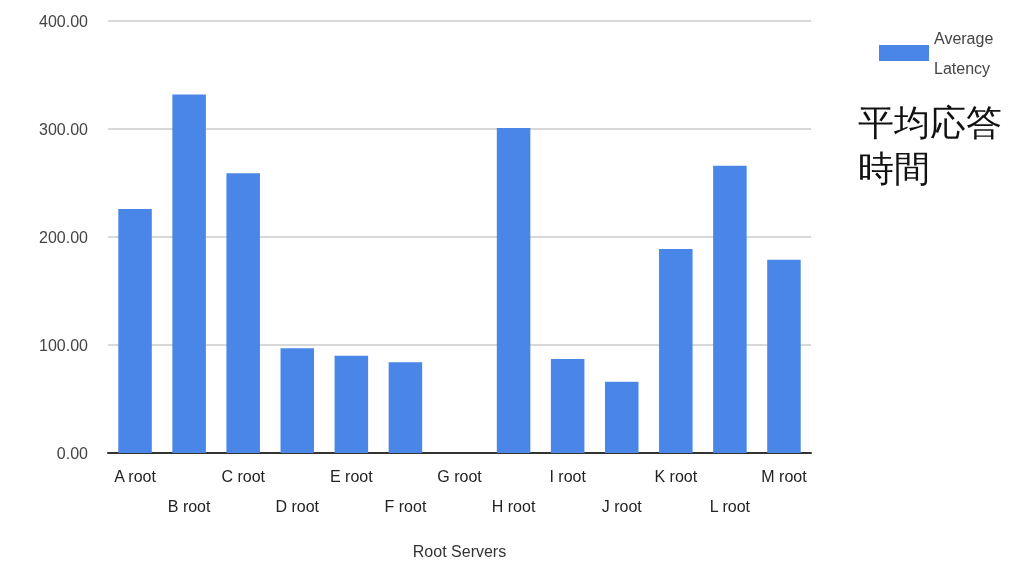 The image size is (1033, 564). I want to click on x-tick-label: A root, so click(135, 476).